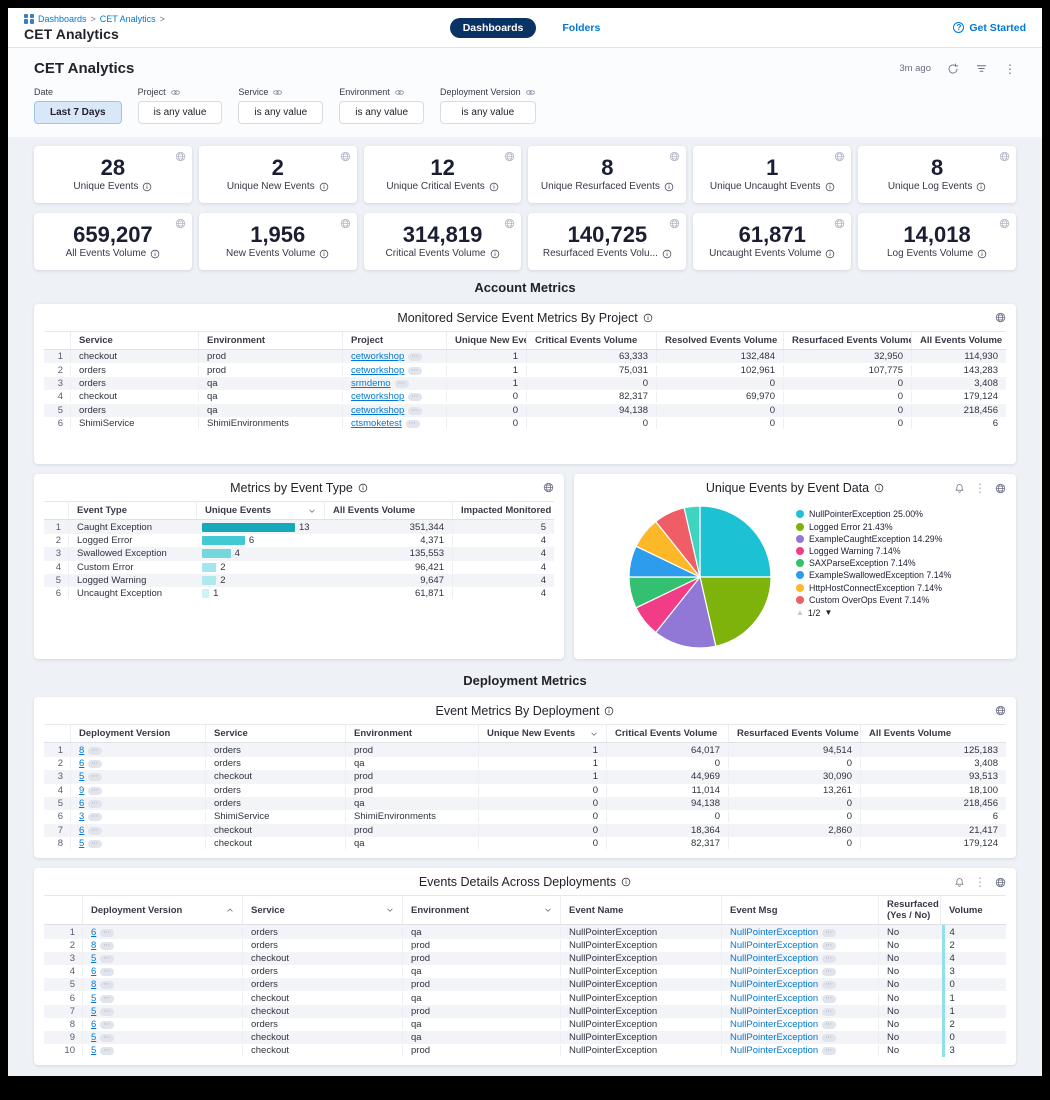 The width and height of the screenshot is (1050, 1100). Describe the element at coordinates (481, 910) in the screenshot. I see `column-header-environment: Environment` at that location.